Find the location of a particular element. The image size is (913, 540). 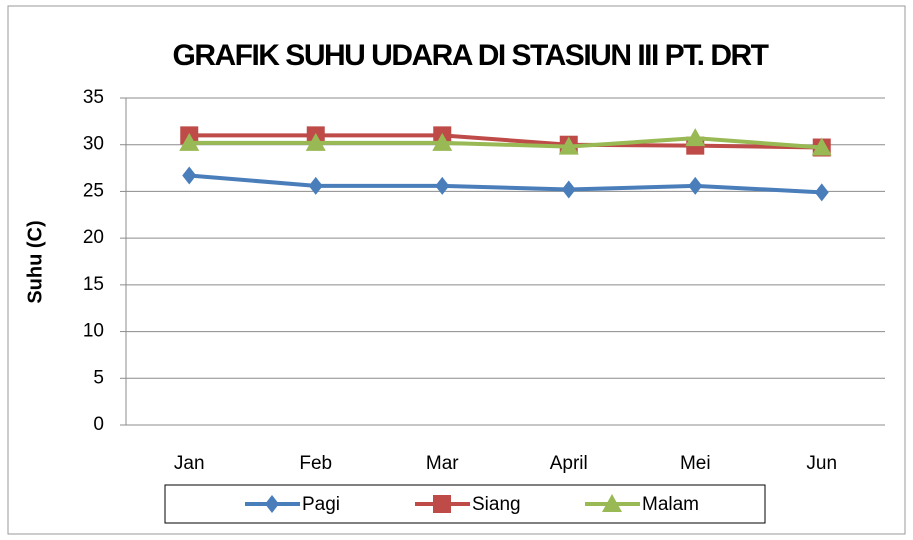

y-tick-label: 30 is located at coordinates (93, 144).